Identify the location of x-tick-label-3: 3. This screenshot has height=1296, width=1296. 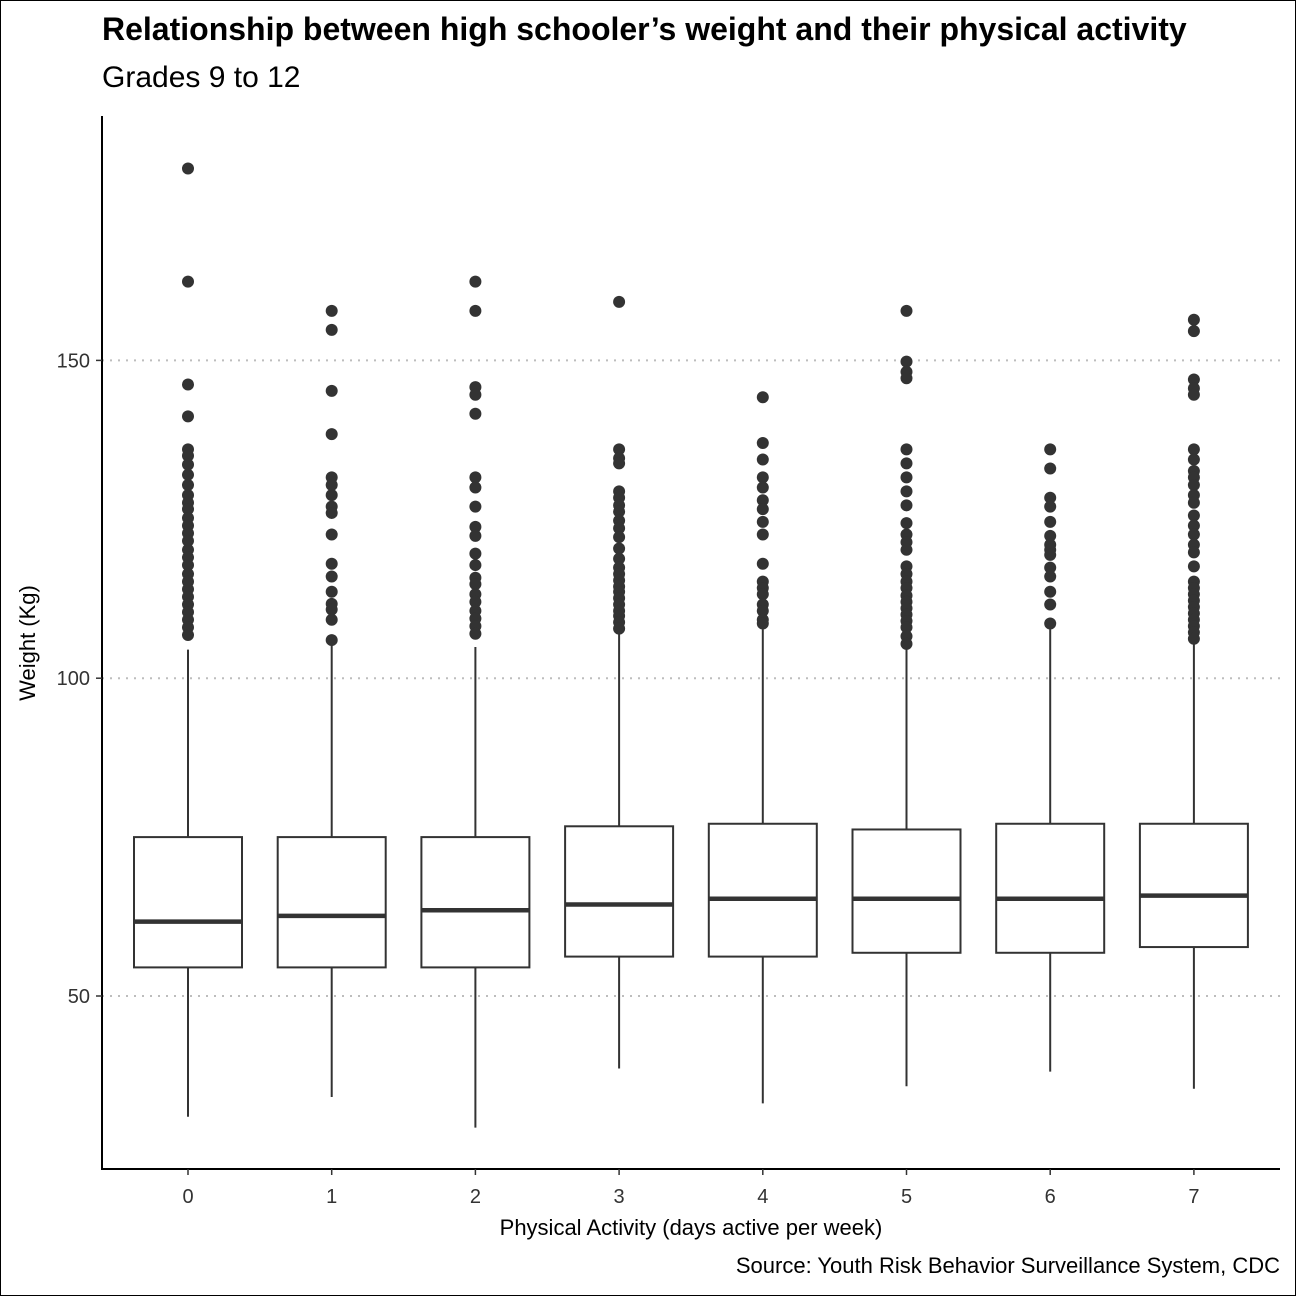
(619, 1197).